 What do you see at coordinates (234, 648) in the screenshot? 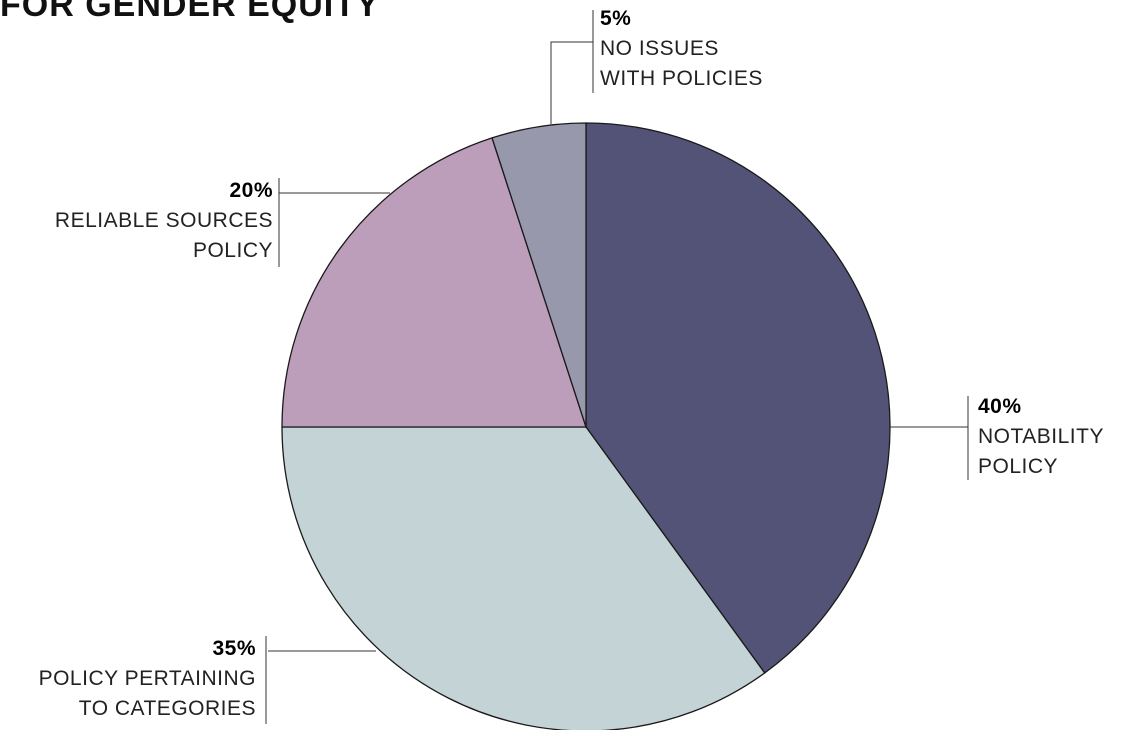
I see `slice-percent-label: 35%` at bounding box center [234, 648].